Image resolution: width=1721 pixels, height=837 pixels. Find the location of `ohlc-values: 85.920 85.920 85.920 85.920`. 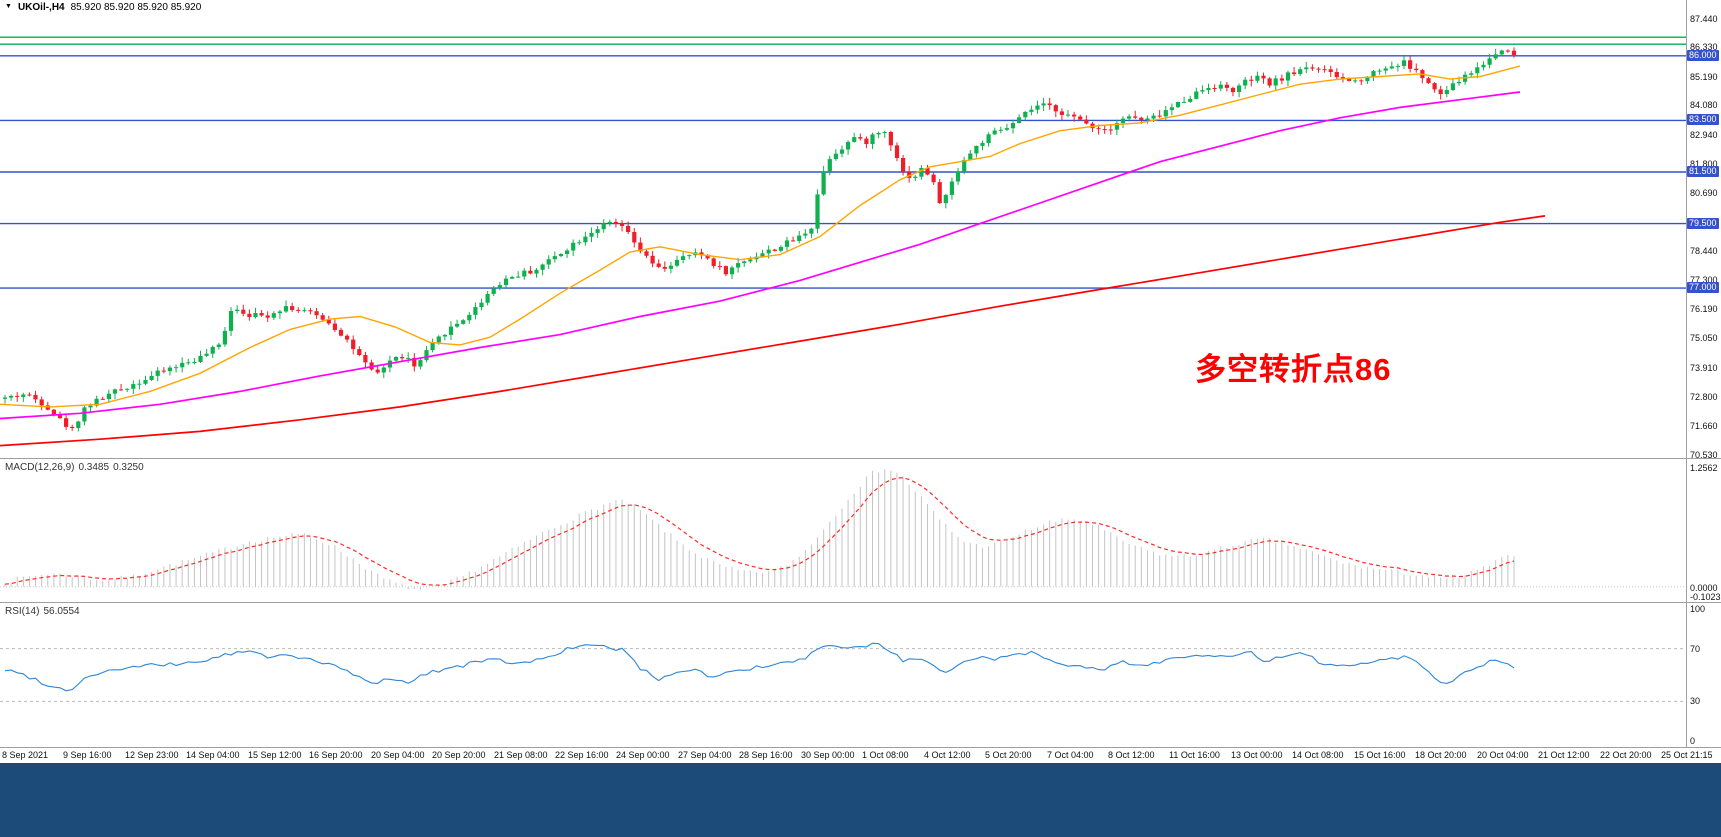

ohlc-values: 85.920 85.920 85.920 85.920 is located at coordinates (136, 7).